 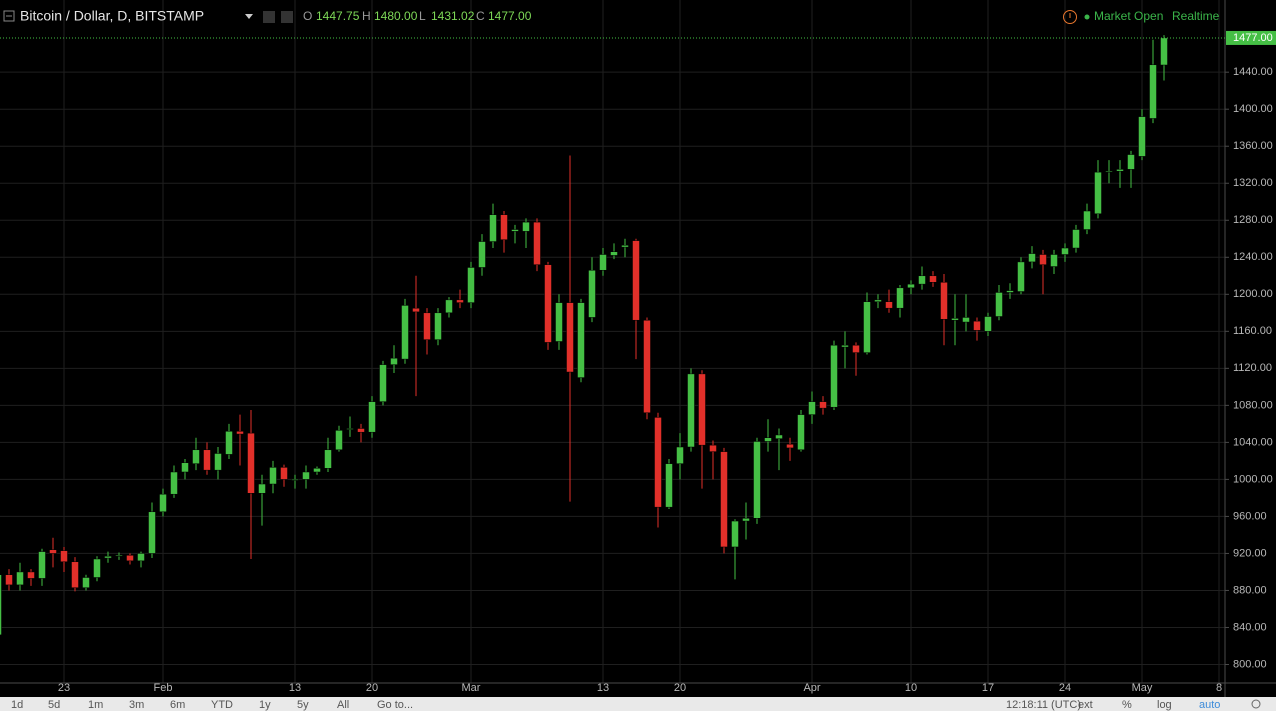 What do you see at coordinates (265, 705) in the screenshot?
I see `range-button: 1y` at bounding box center [265, 705].